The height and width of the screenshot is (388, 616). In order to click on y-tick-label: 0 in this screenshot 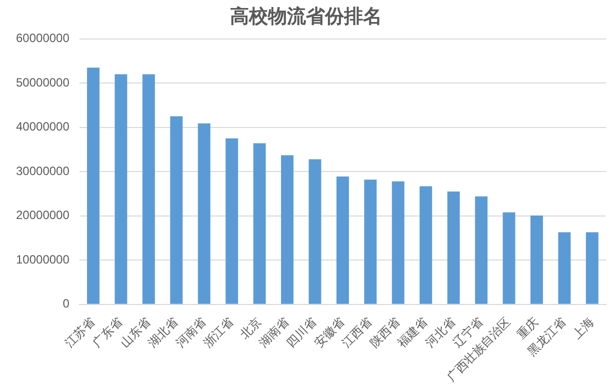, I will do `click(66, 303)`.